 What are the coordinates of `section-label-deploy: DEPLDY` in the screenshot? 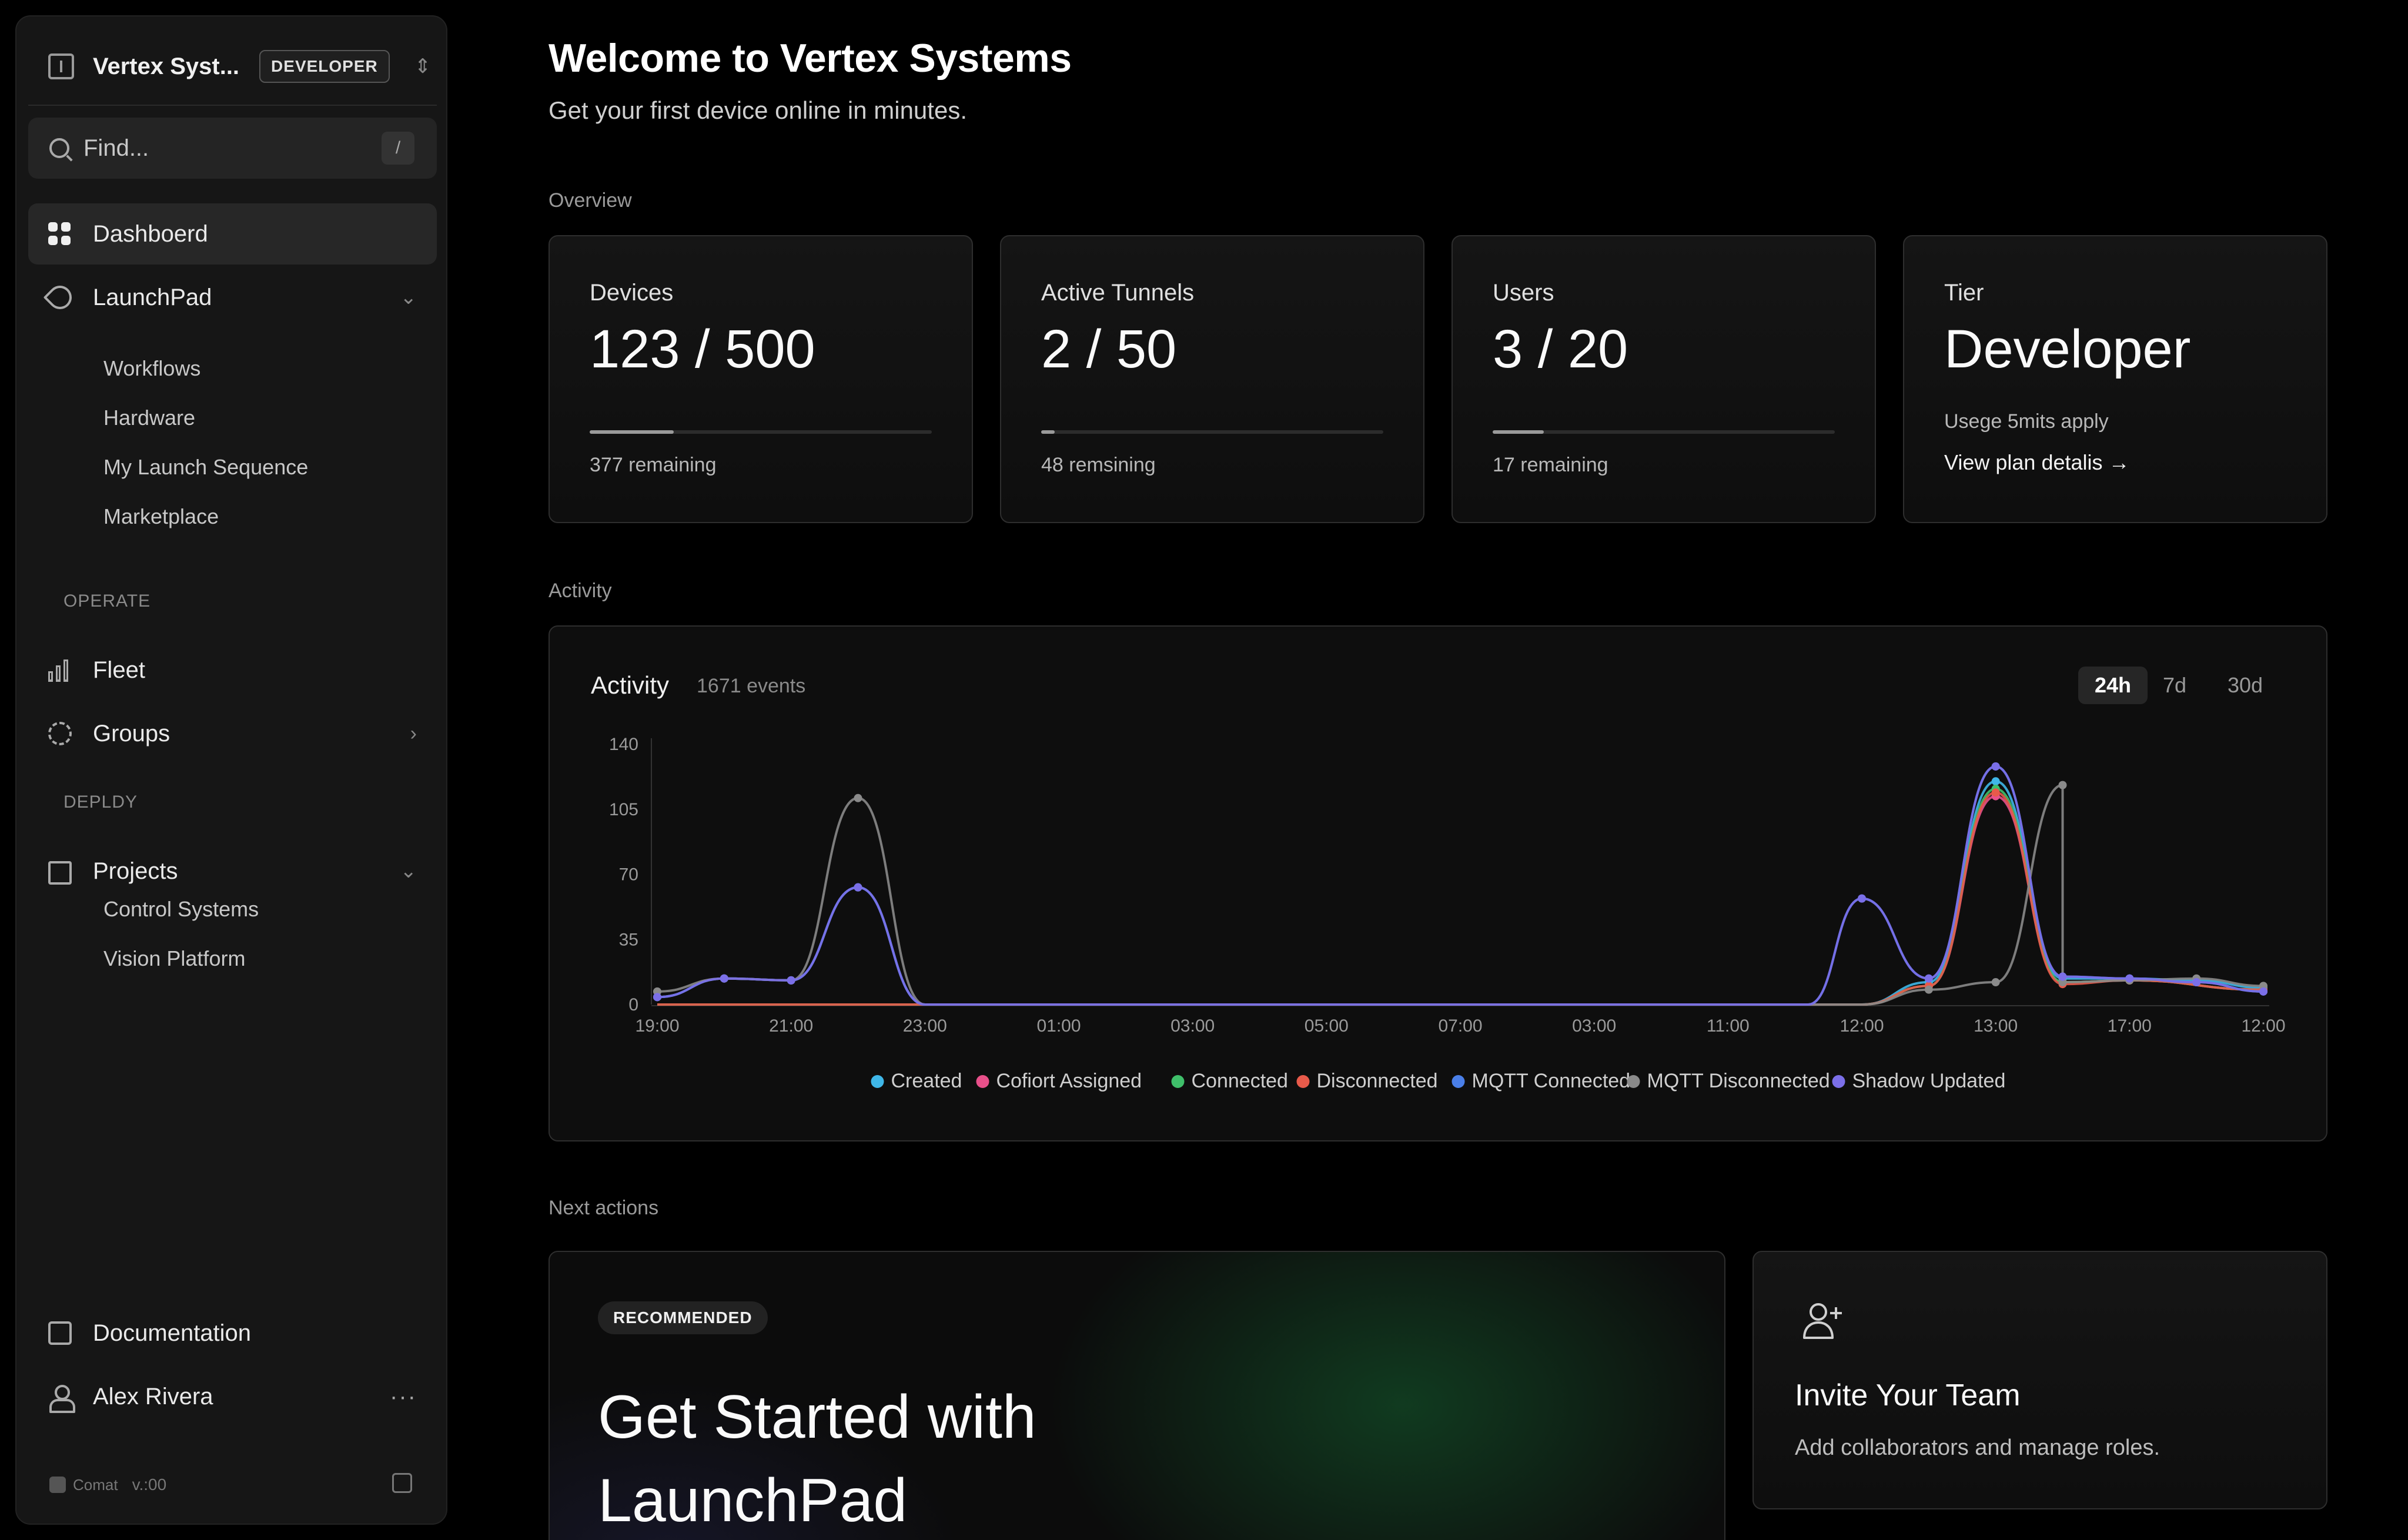 It's located at (100, 802).